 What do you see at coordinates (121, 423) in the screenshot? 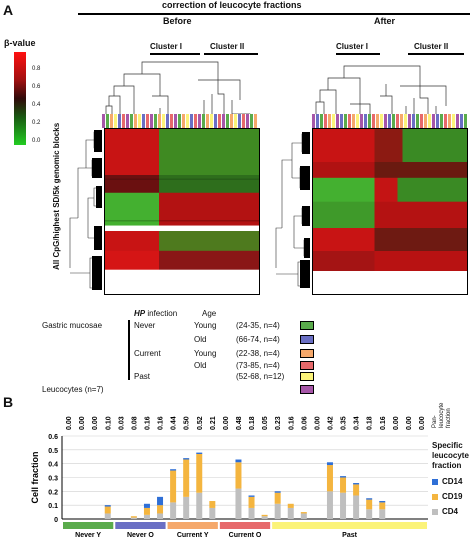
I see `pan-fraction-label: 0.03` at bounding box center [121, 423].